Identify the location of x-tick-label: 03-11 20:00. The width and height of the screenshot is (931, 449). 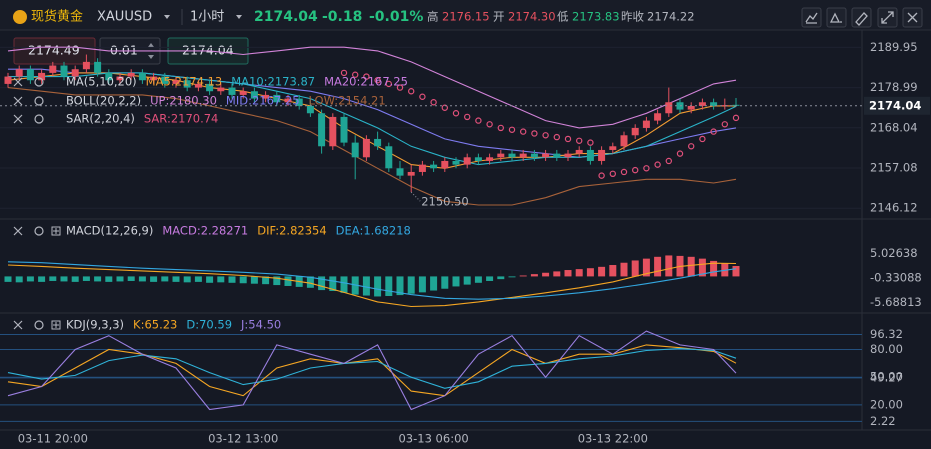
(53, 439).